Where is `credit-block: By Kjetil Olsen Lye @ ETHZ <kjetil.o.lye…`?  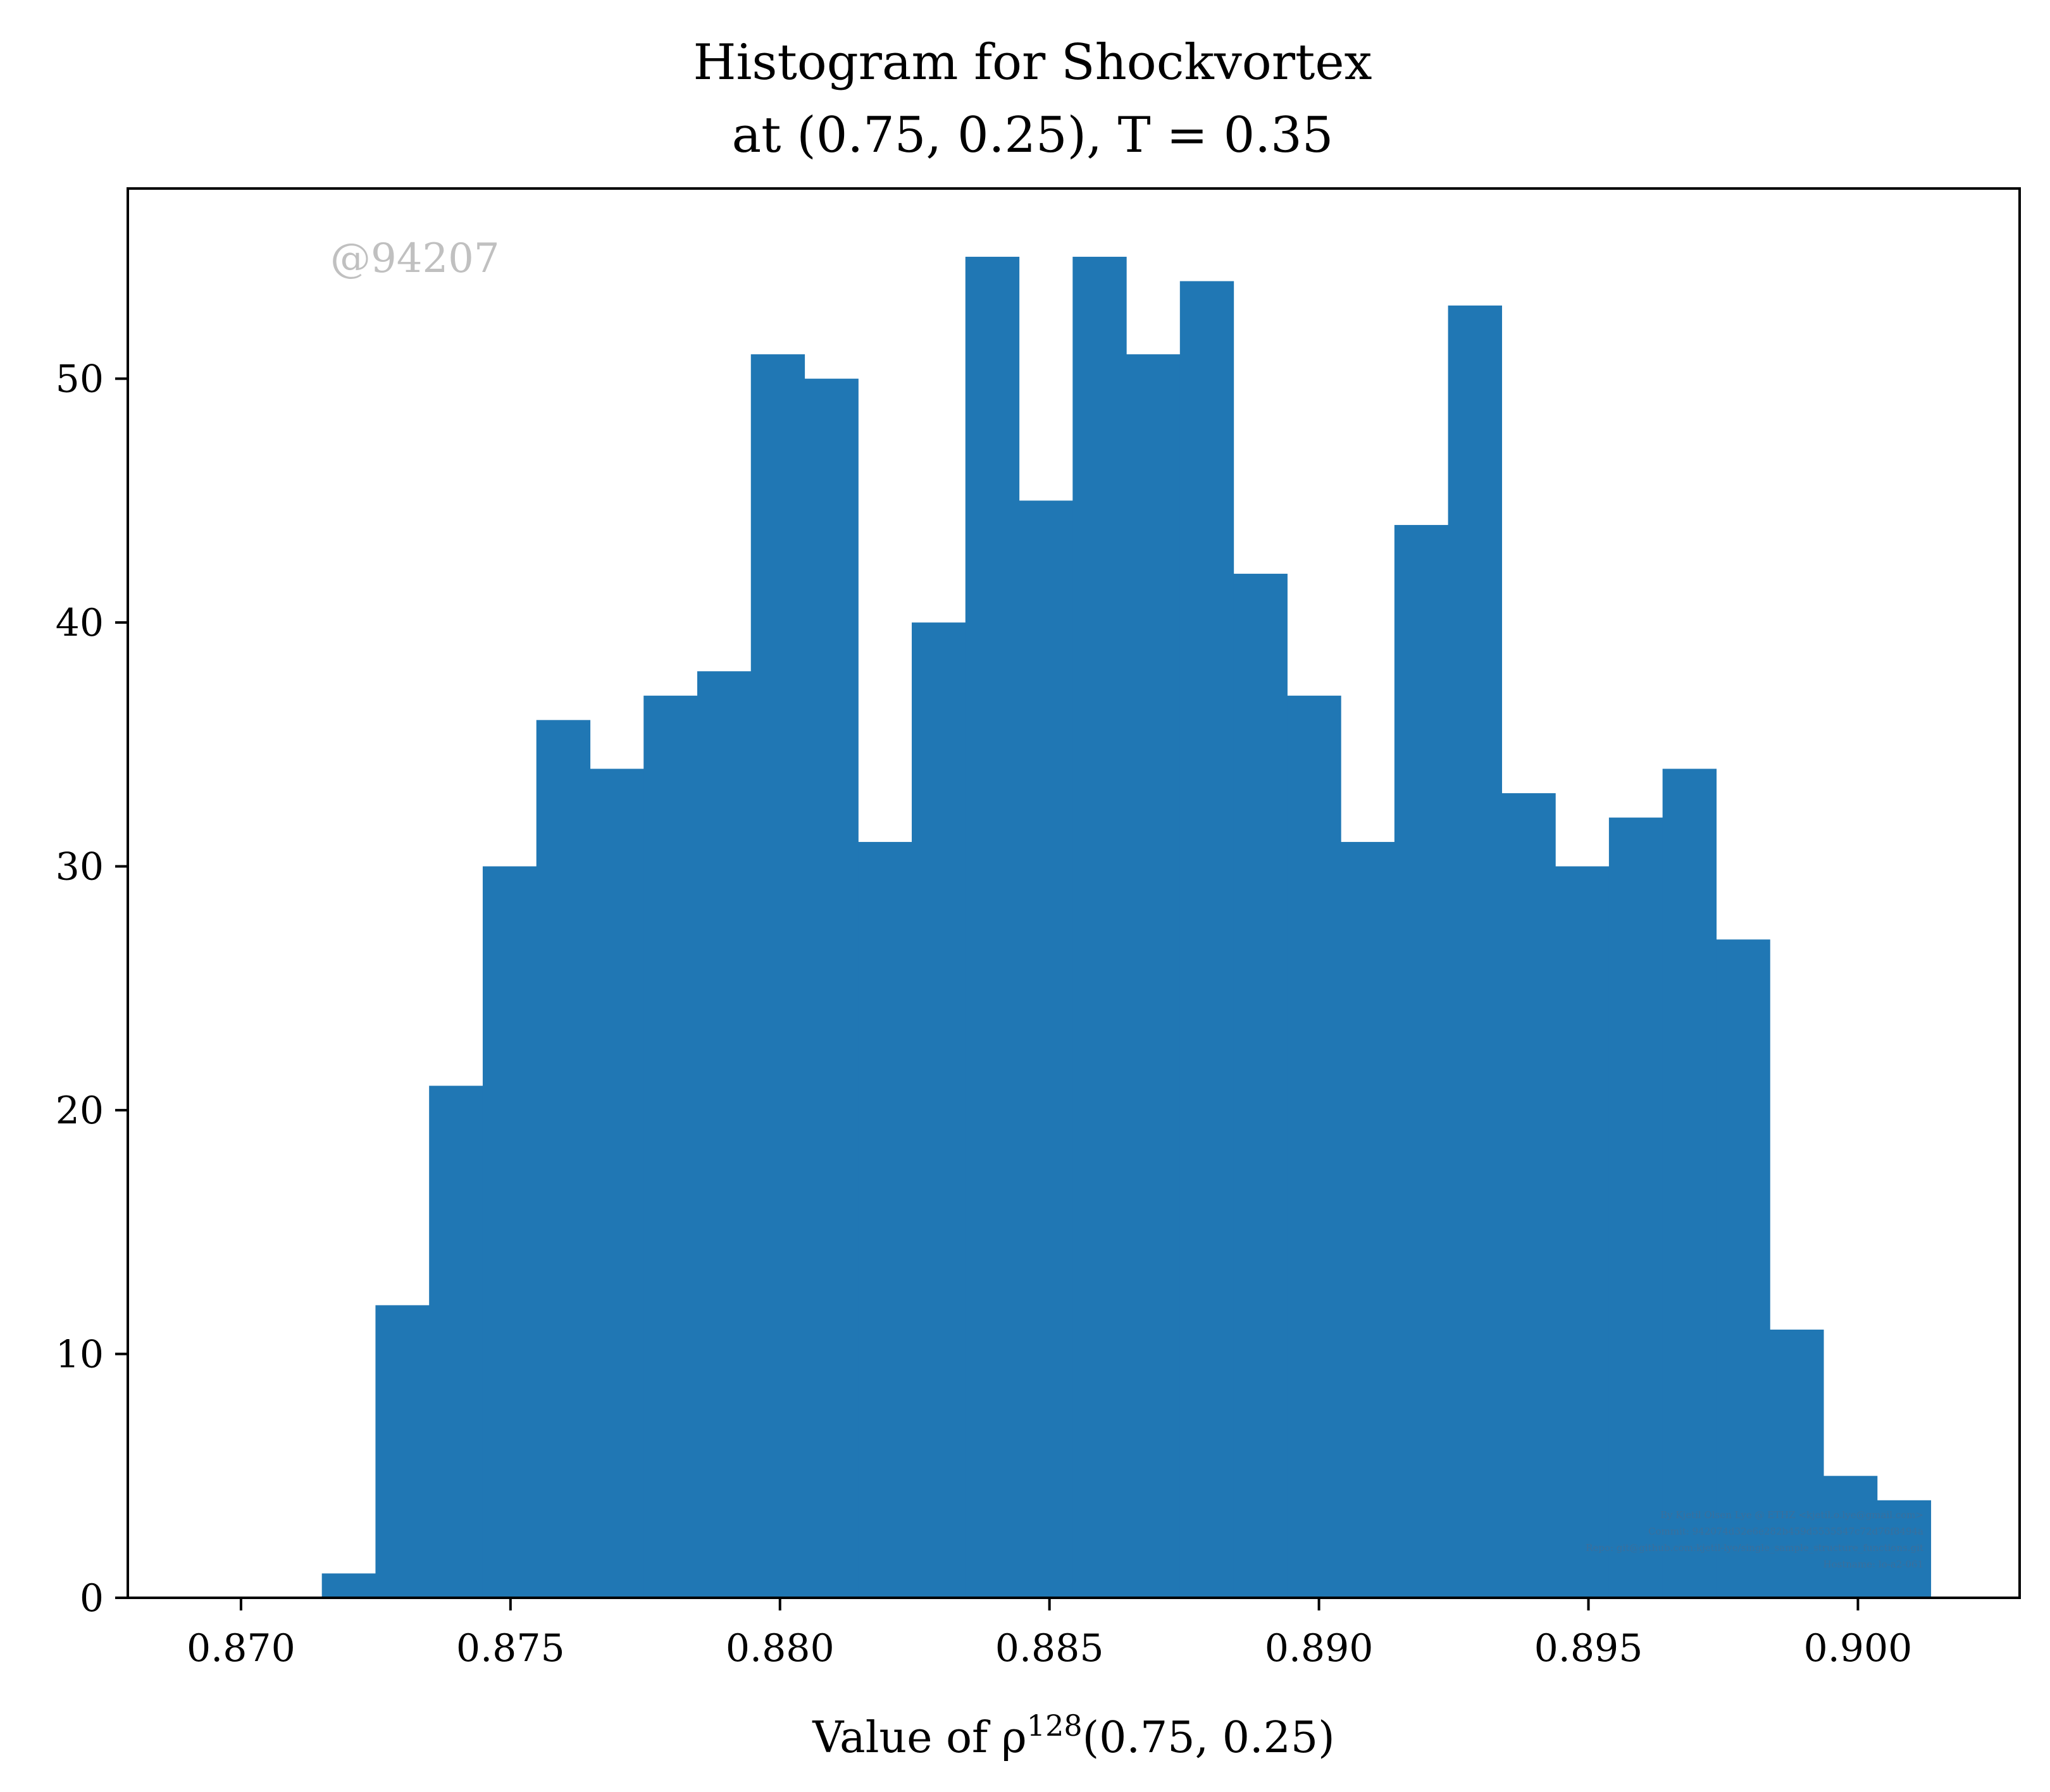
credit-block: By Kjetil Olsen Lye @ ETHZ <kjetil.o.lye… is located at coordinates (1755, 1539).